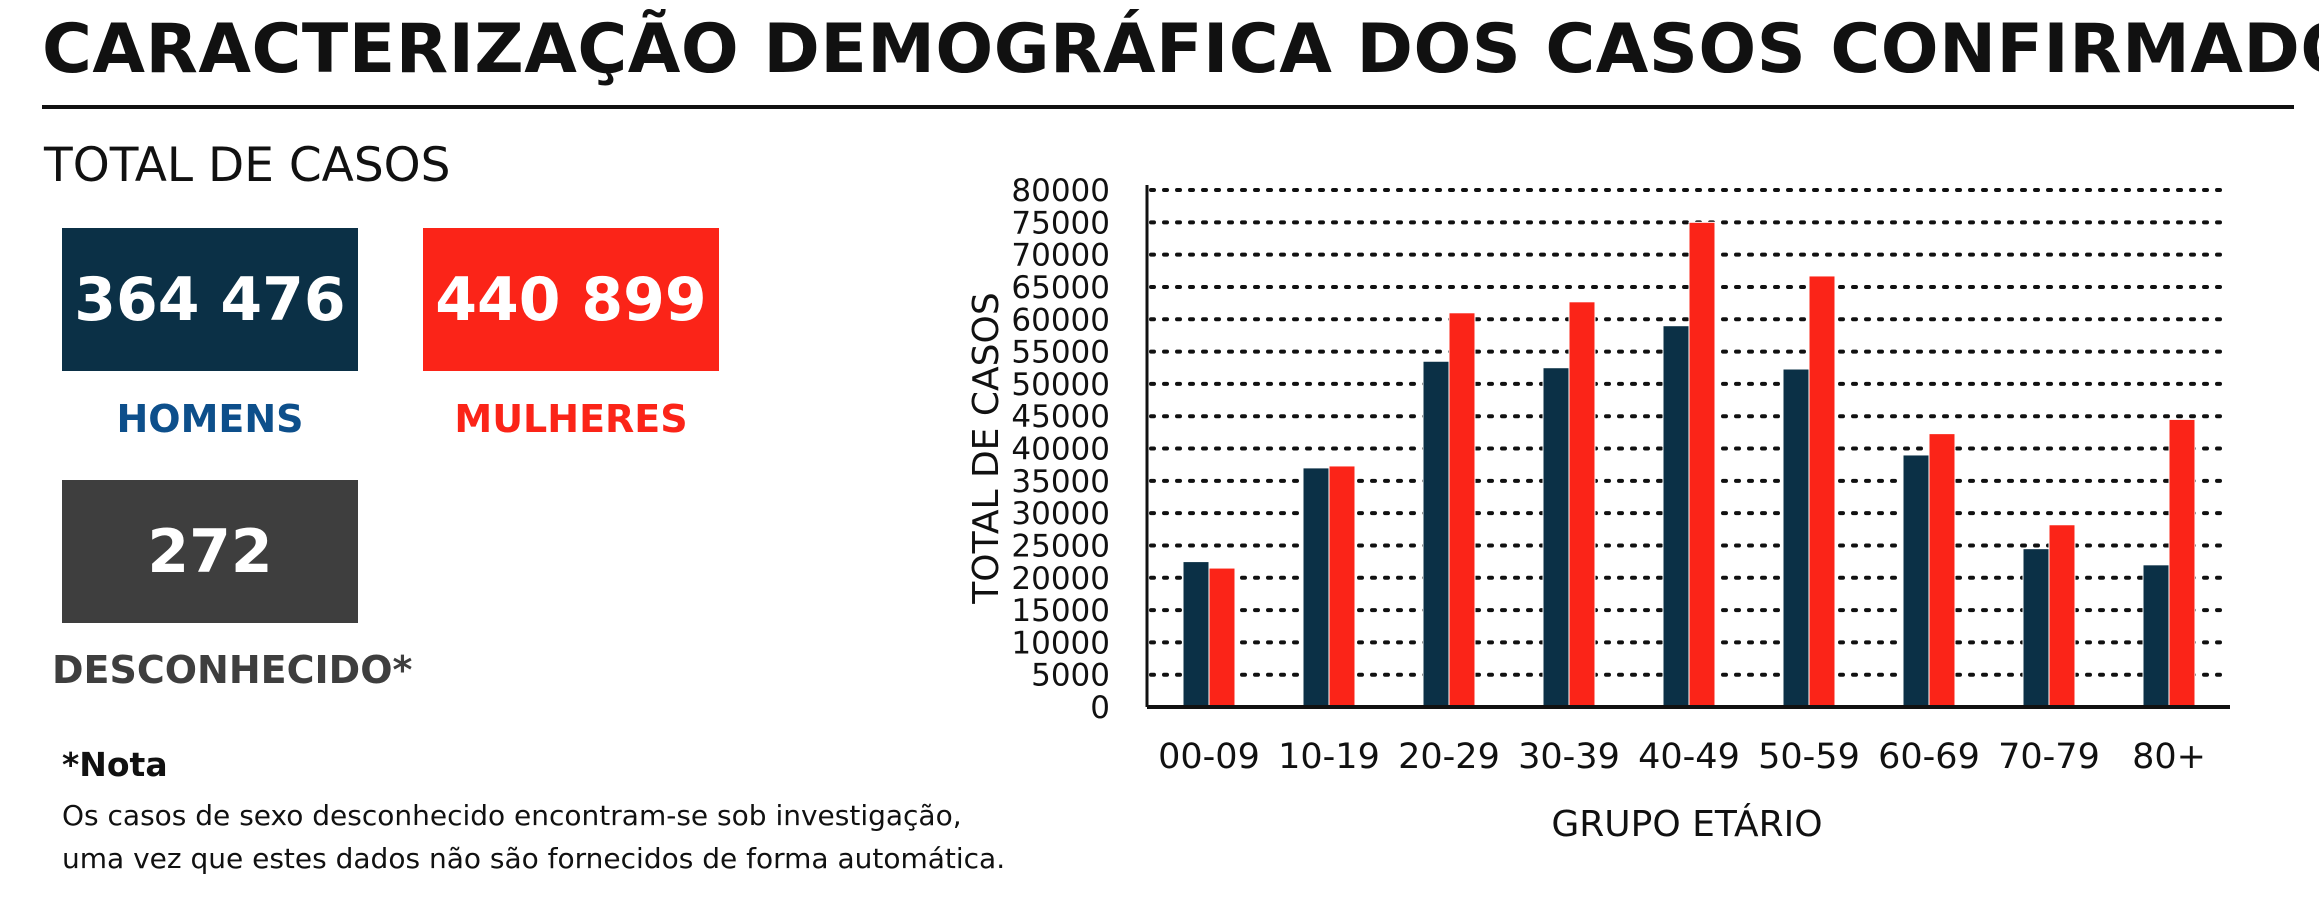 Image resolution: width=2319 pixels, height=921 pixels. I want to click on y-tick-label: 55000, so click(1060, 353).